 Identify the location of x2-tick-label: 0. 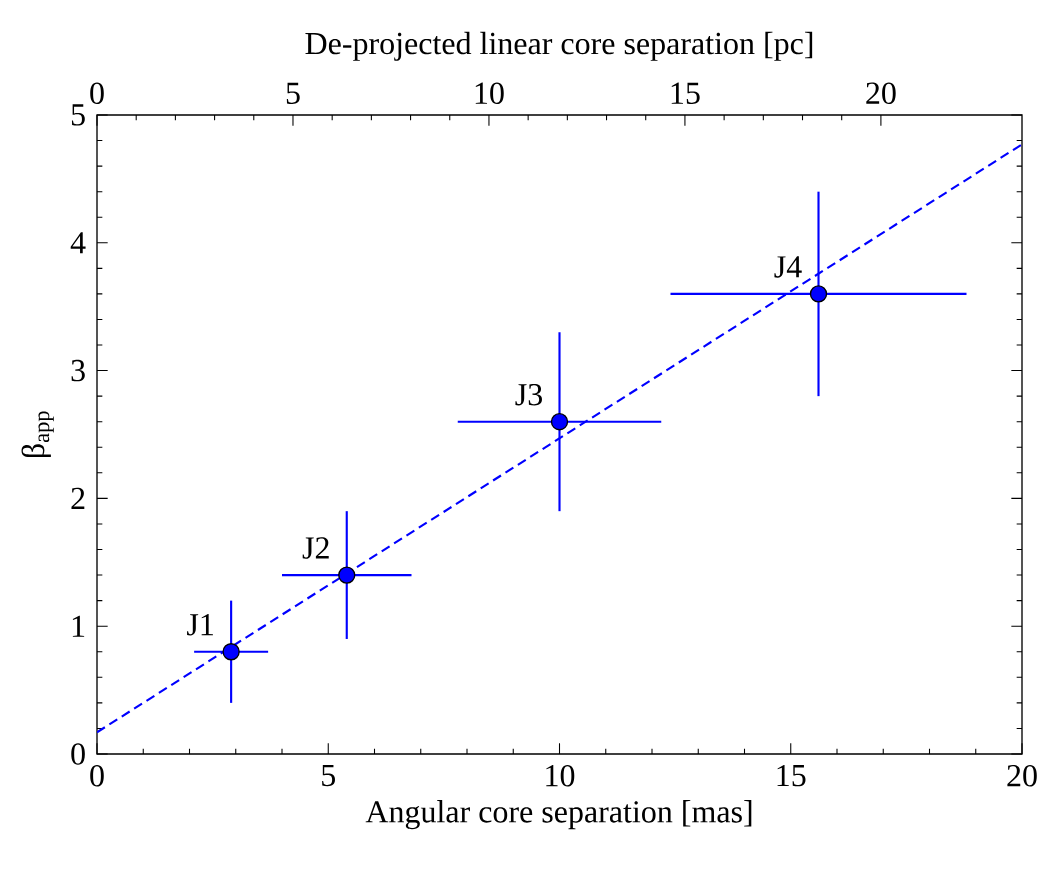
(97, 93).